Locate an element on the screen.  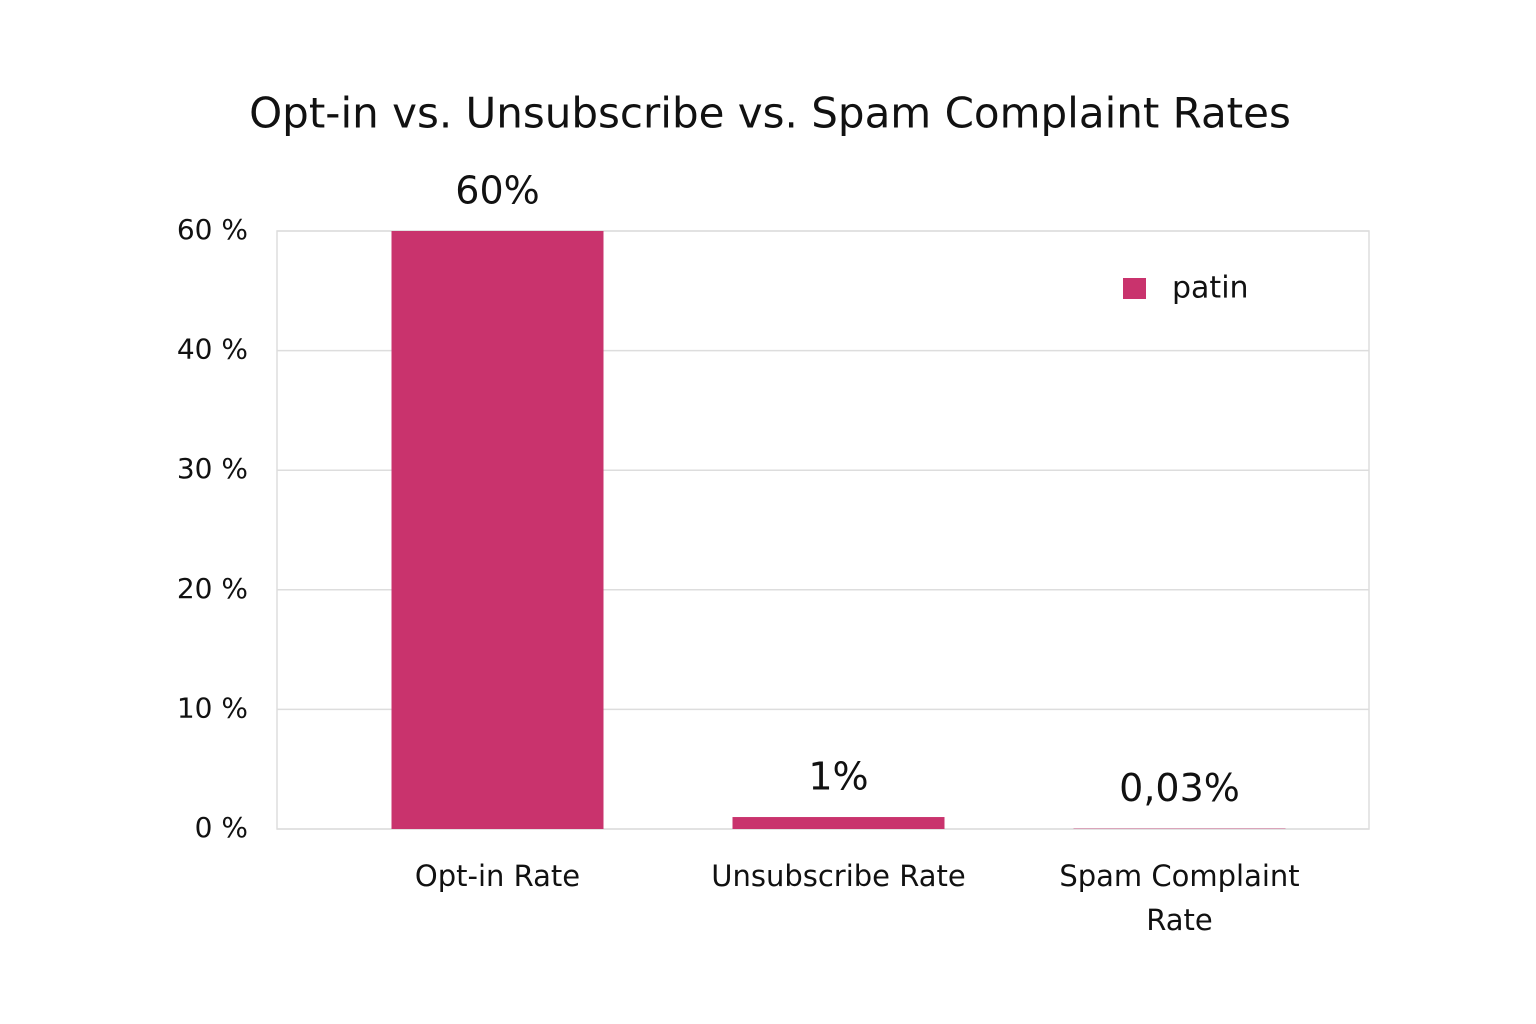
y-tick-label: 10 % is located at coordinates (212, 707).